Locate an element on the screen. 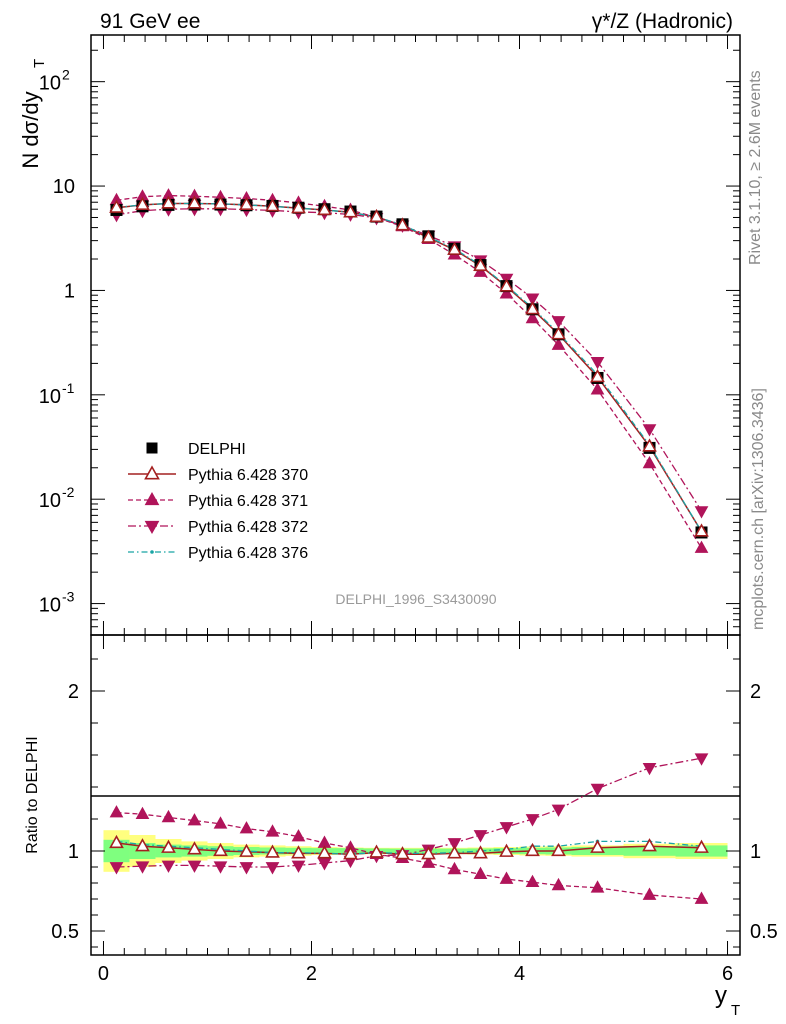 The image size is (786, 1024). ratio-ytick-label-right: 0.5 is located at coordinates (764, 932).